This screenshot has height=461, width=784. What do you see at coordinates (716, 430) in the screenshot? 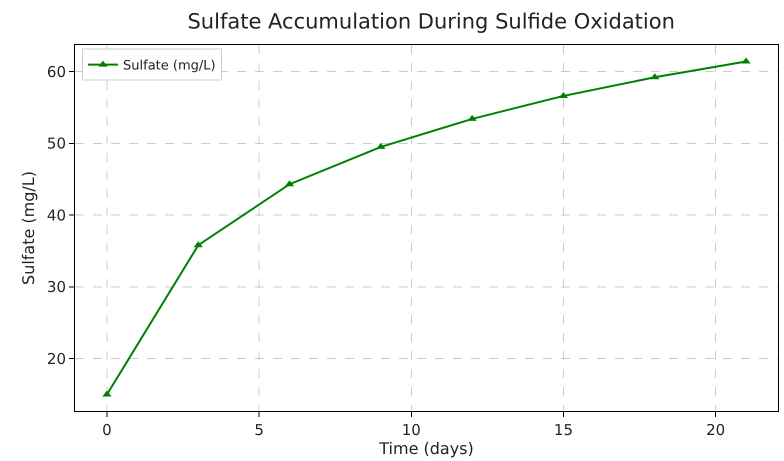
I see `x-tick-label: 20` at bounding box center [716, 430].